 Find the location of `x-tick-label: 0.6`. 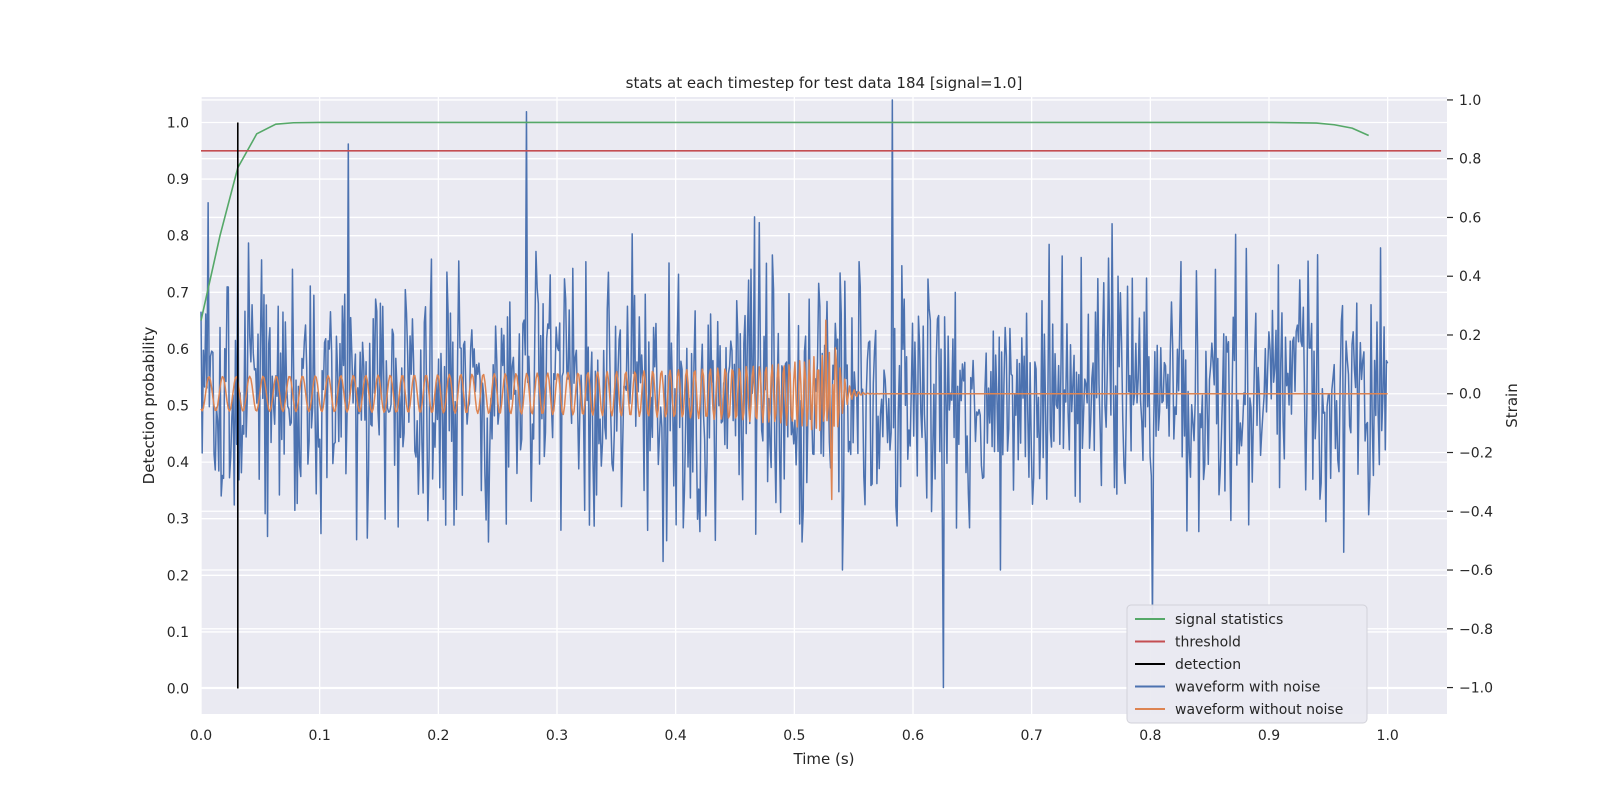

x-tick-label: 0.6 is located at coordinates (913, 736).